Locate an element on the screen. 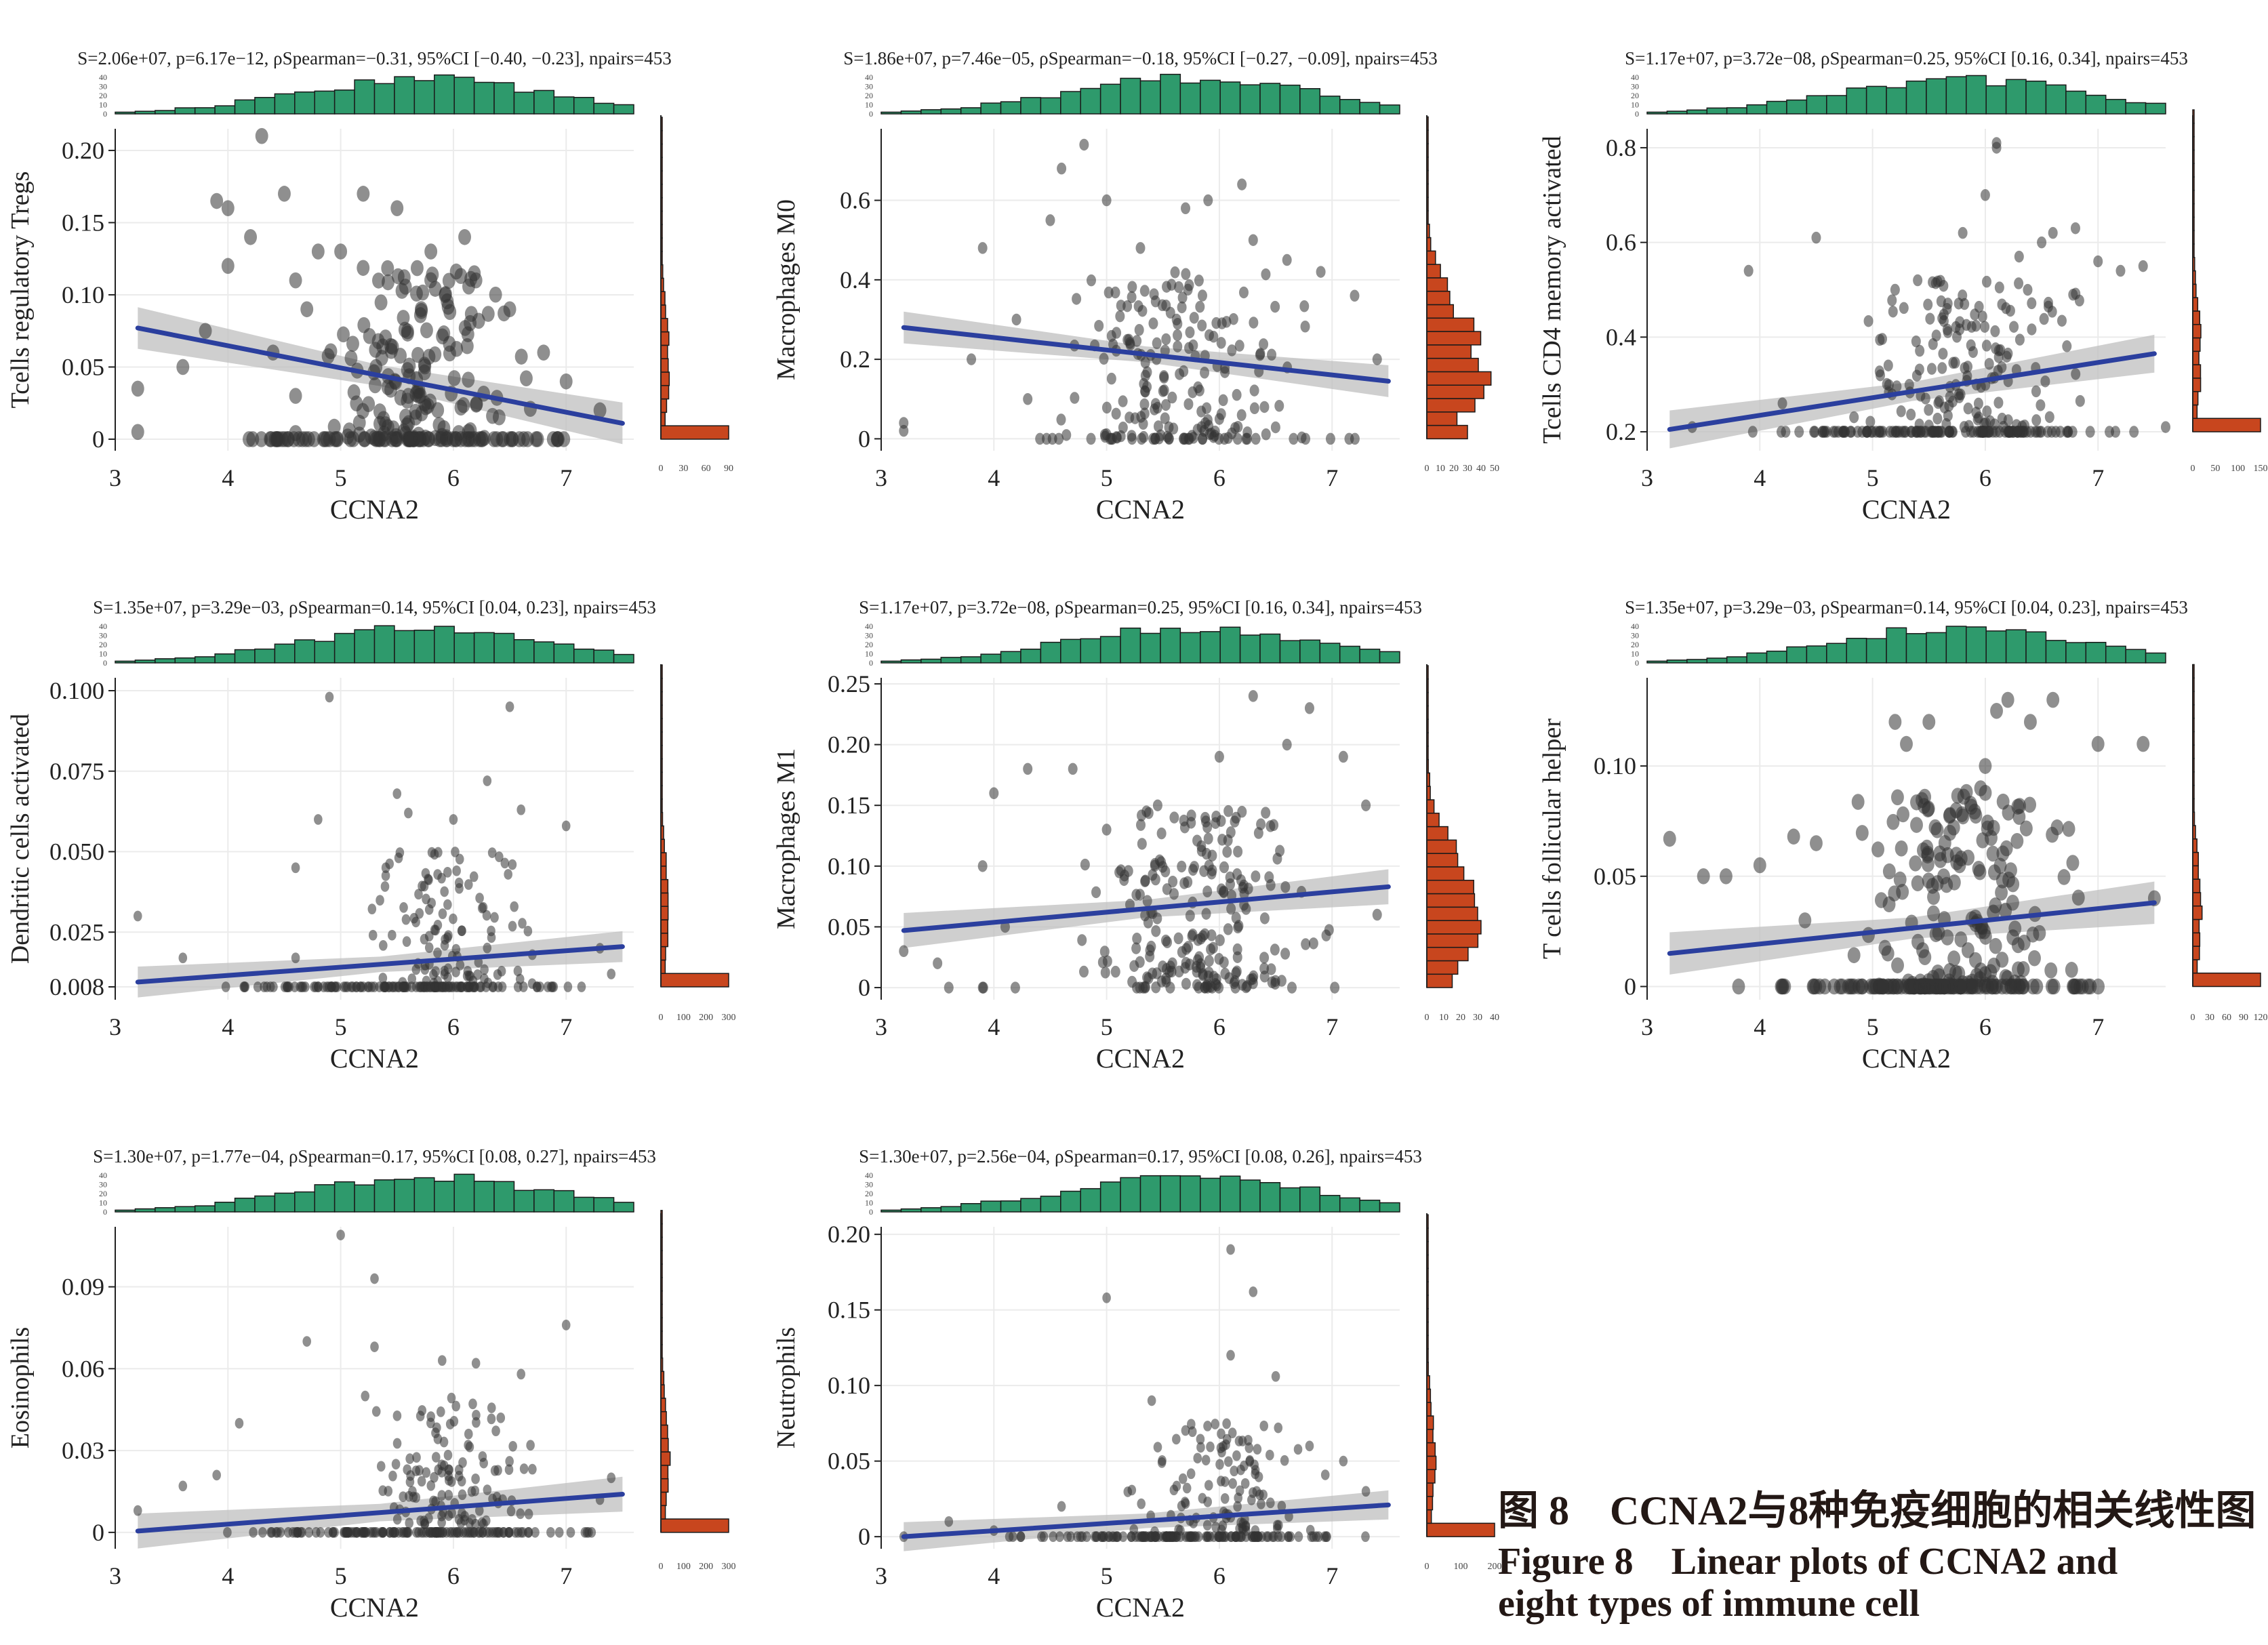 The image size is (2268, 1645). figure-caption-english-line2: eight types of immune cell is located at coordinates (1709, 1604).